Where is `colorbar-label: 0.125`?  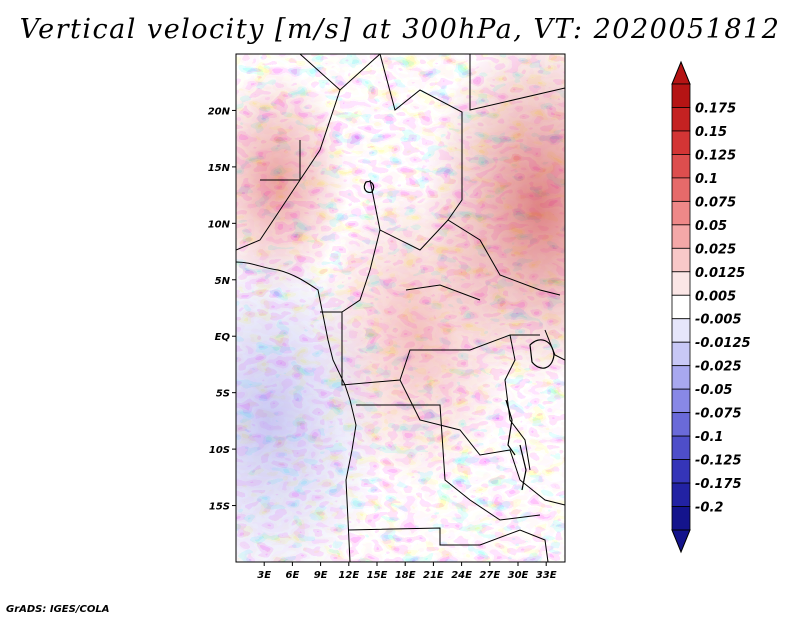
colorbar-label: 0.125 is located at coordinates (715, 155).